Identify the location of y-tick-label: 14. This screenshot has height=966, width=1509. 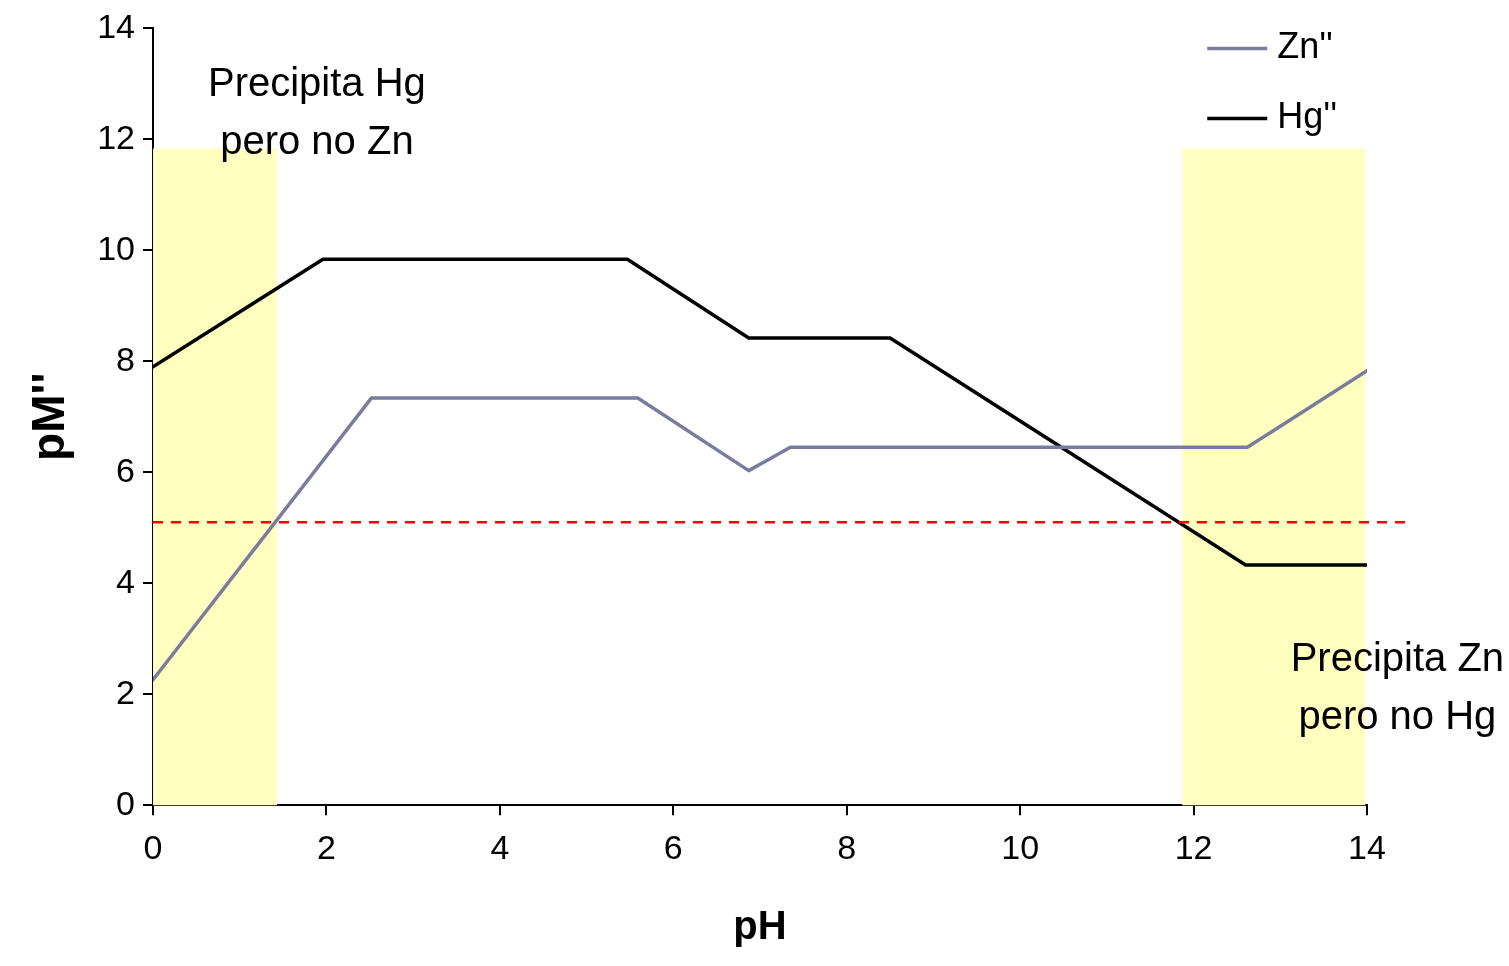
(116, 25).